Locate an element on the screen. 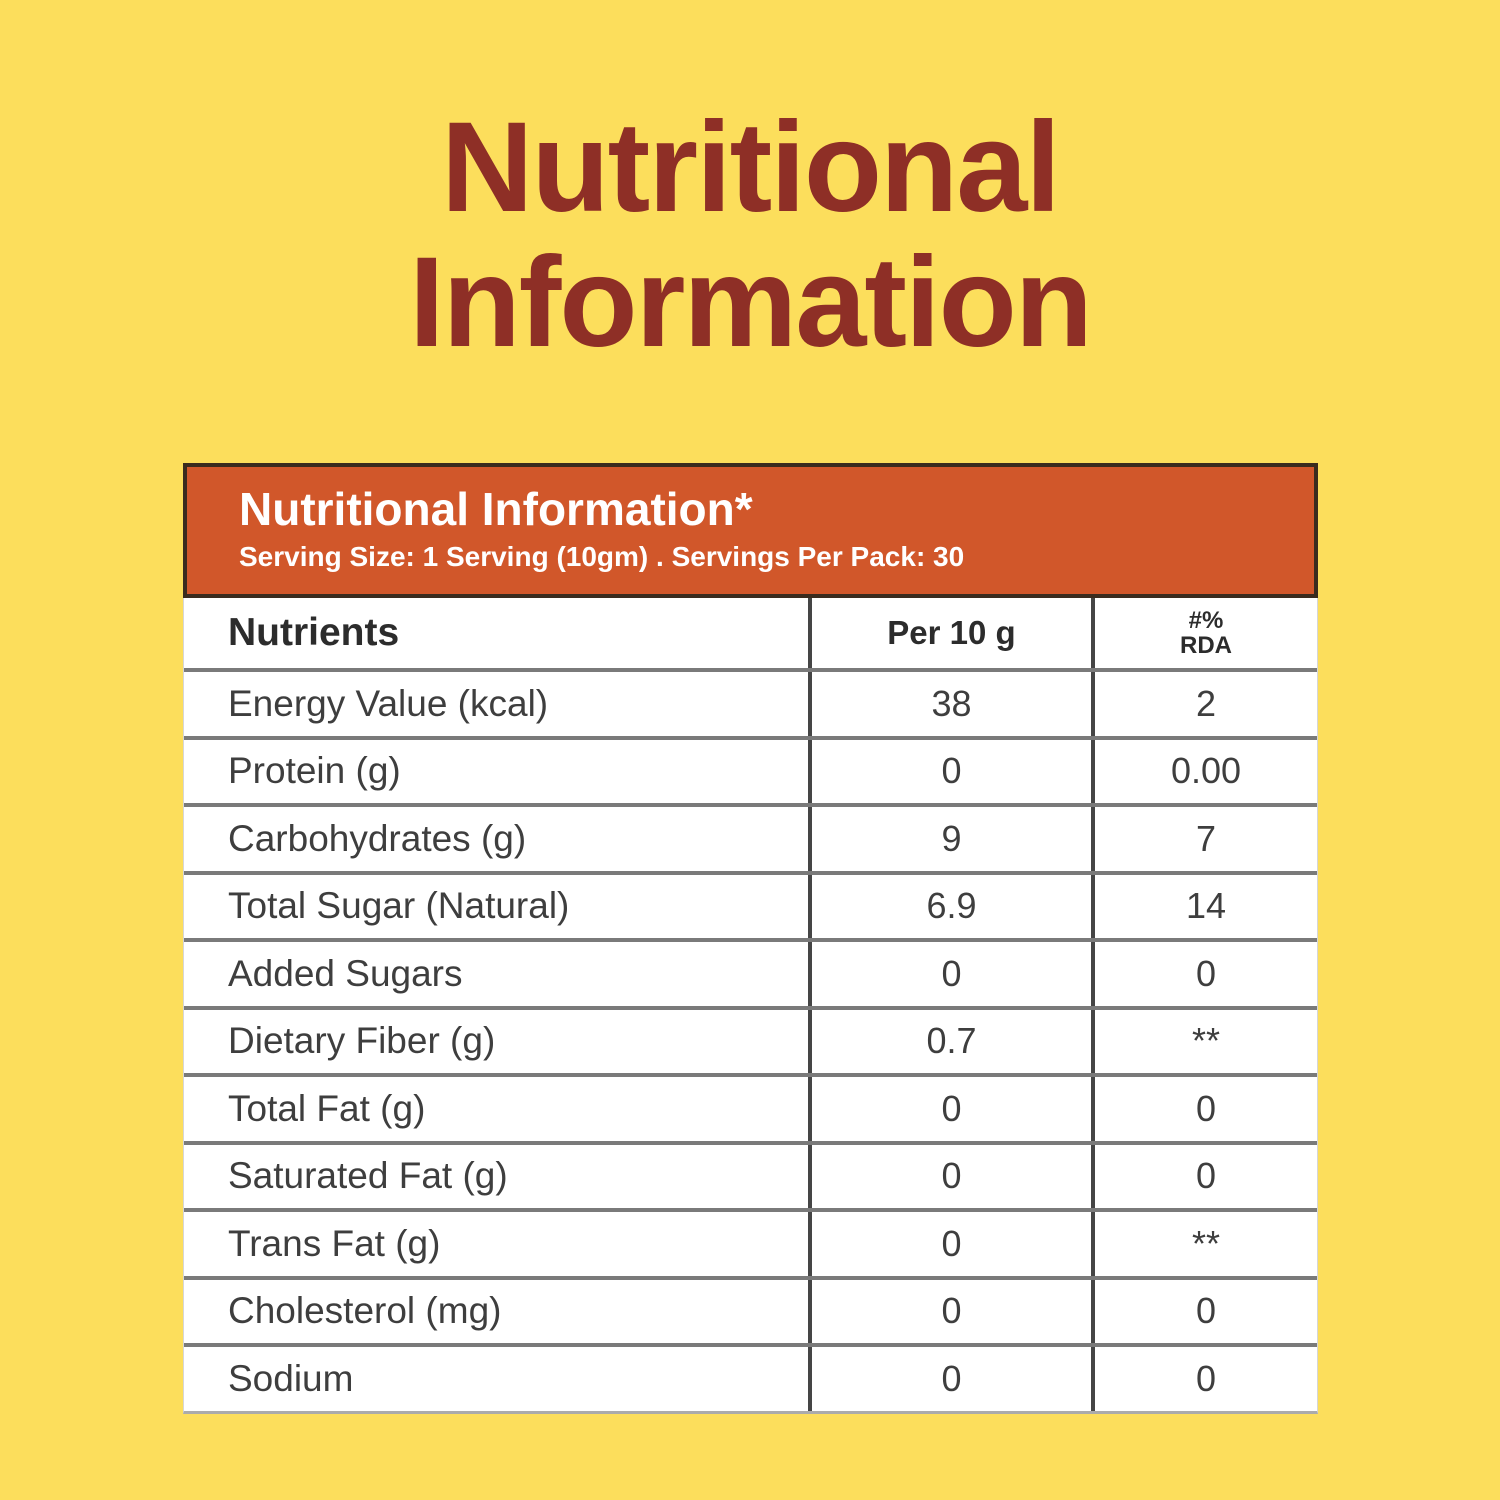 The height and width of the screenshot is (1500, 1500). per-10g-value-cell: 6.9 is located at coordinates (949, 906).